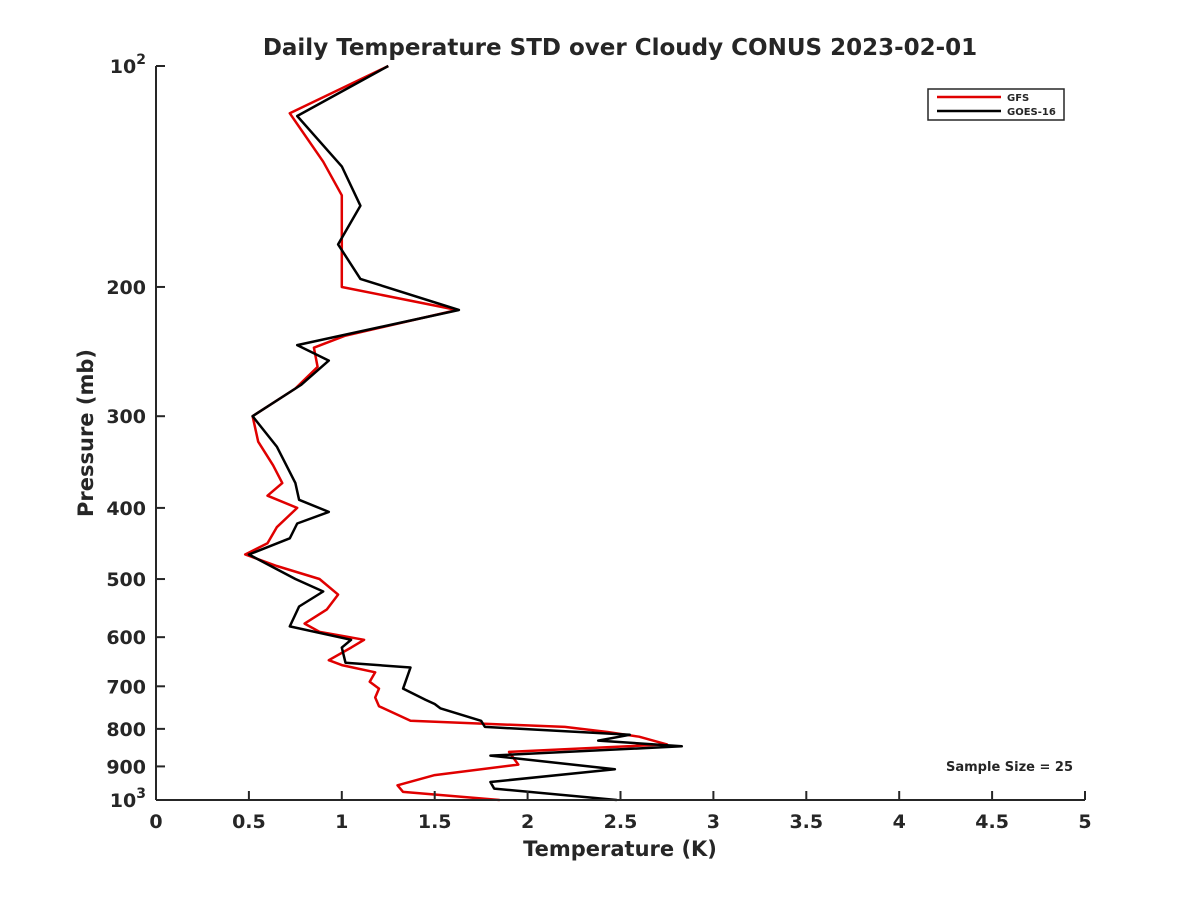 This screenshot has width=1200, height=900. What do you see at coordinates (126, 580) in the screenshot?
I see `y-tick-label: 500` at bounding box center [126, 580].